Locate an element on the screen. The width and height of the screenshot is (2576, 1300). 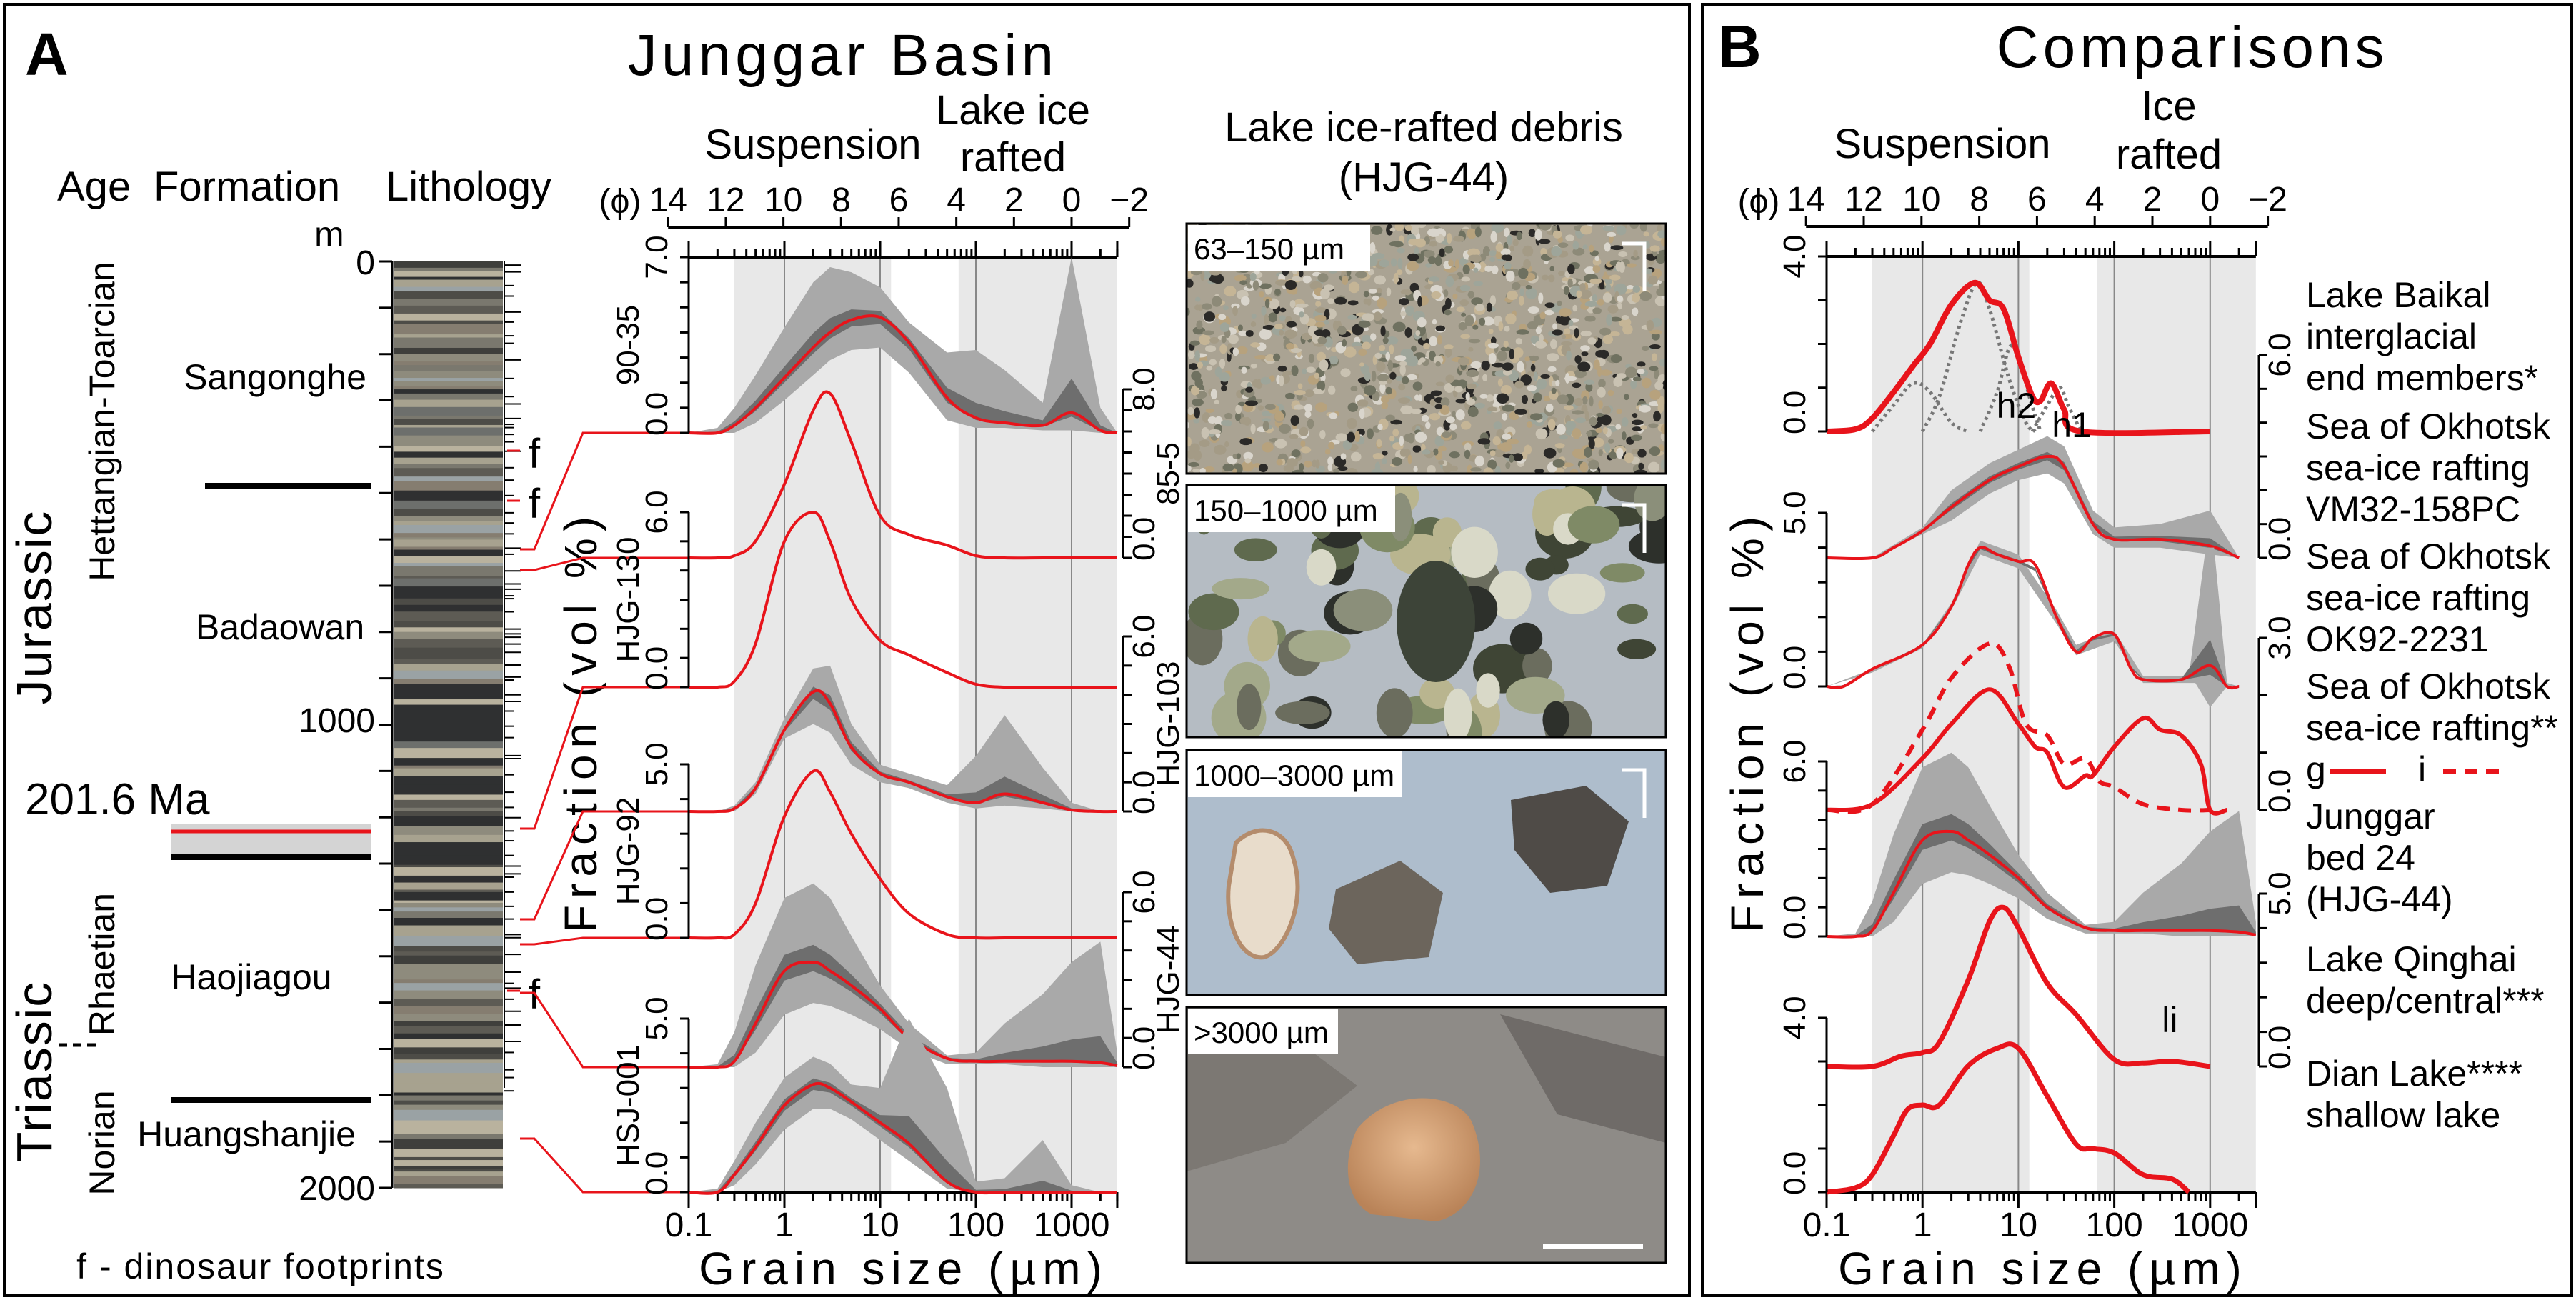
median-curve is located at coordinates (2018, 987).